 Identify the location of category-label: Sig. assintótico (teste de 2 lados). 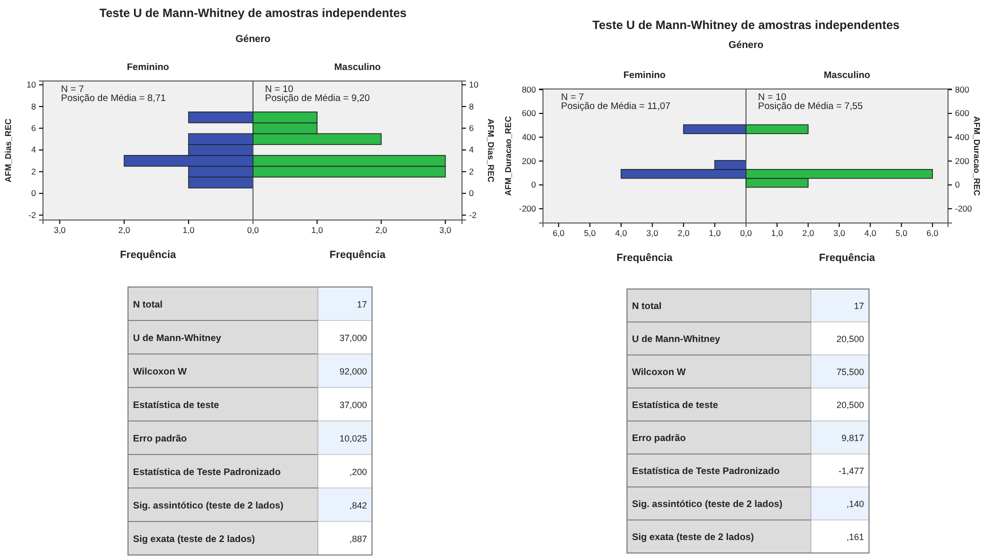
(707, 504).